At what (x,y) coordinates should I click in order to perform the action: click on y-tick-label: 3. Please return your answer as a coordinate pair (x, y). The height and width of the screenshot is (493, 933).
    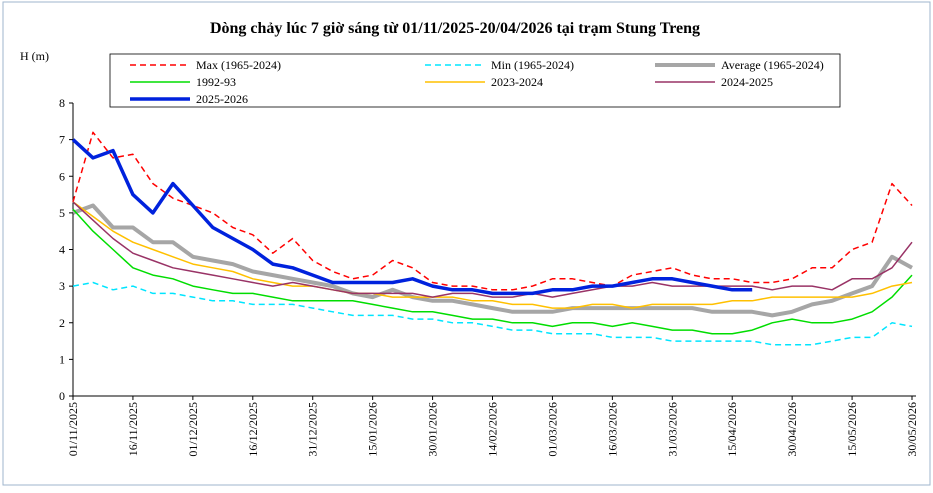
    Looking at the image, I should click on (62, 286).